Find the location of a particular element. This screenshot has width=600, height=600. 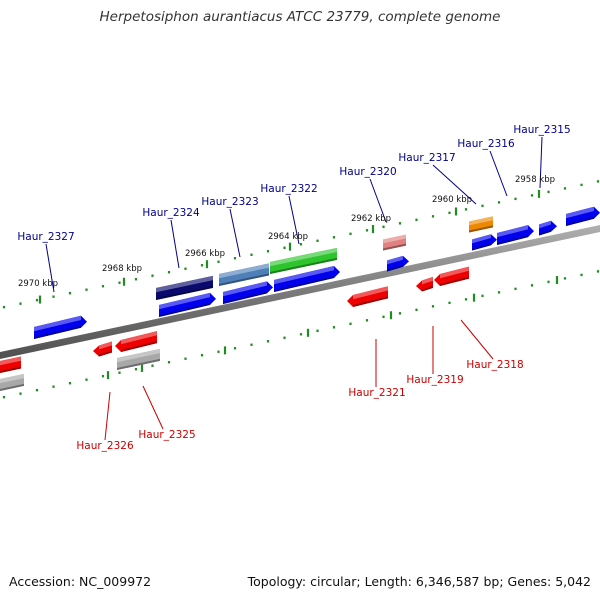

gene-haur-2323b is located at coordinates (248, 292).